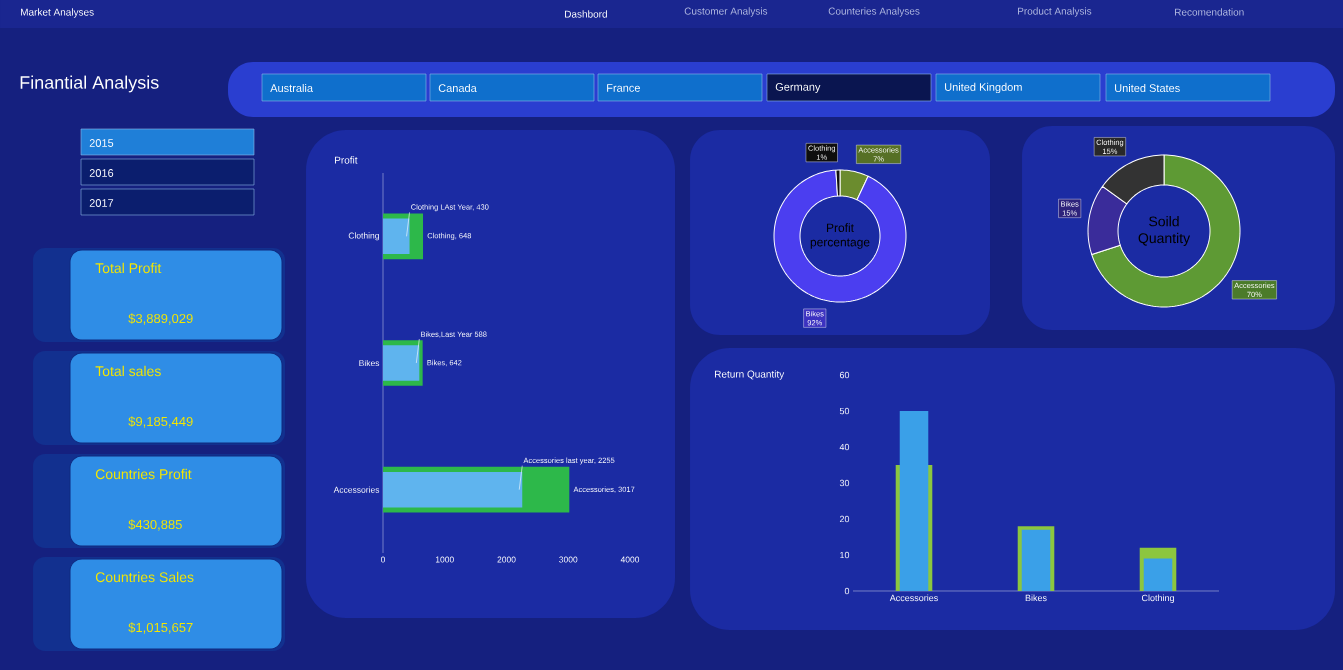  Describe the element at coordinates (57, 13) in the screenshot. I see `text: Market Analyses` at that location.